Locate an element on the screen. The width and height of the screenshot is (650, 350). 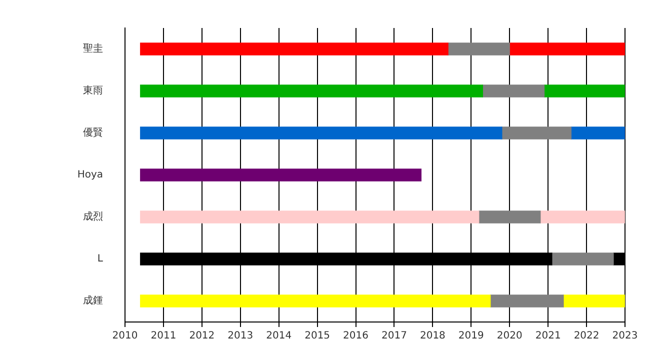
x-tick-label: 2012 is located at coordinates (202, 336).